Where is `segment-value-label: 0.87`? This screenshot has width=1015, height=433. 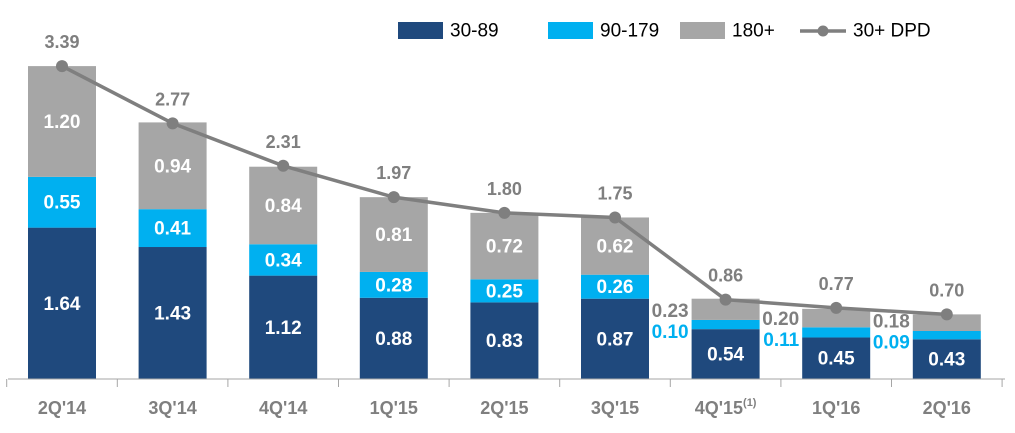
segment-value-label: 0.87 is located at coordinates (615, 339).